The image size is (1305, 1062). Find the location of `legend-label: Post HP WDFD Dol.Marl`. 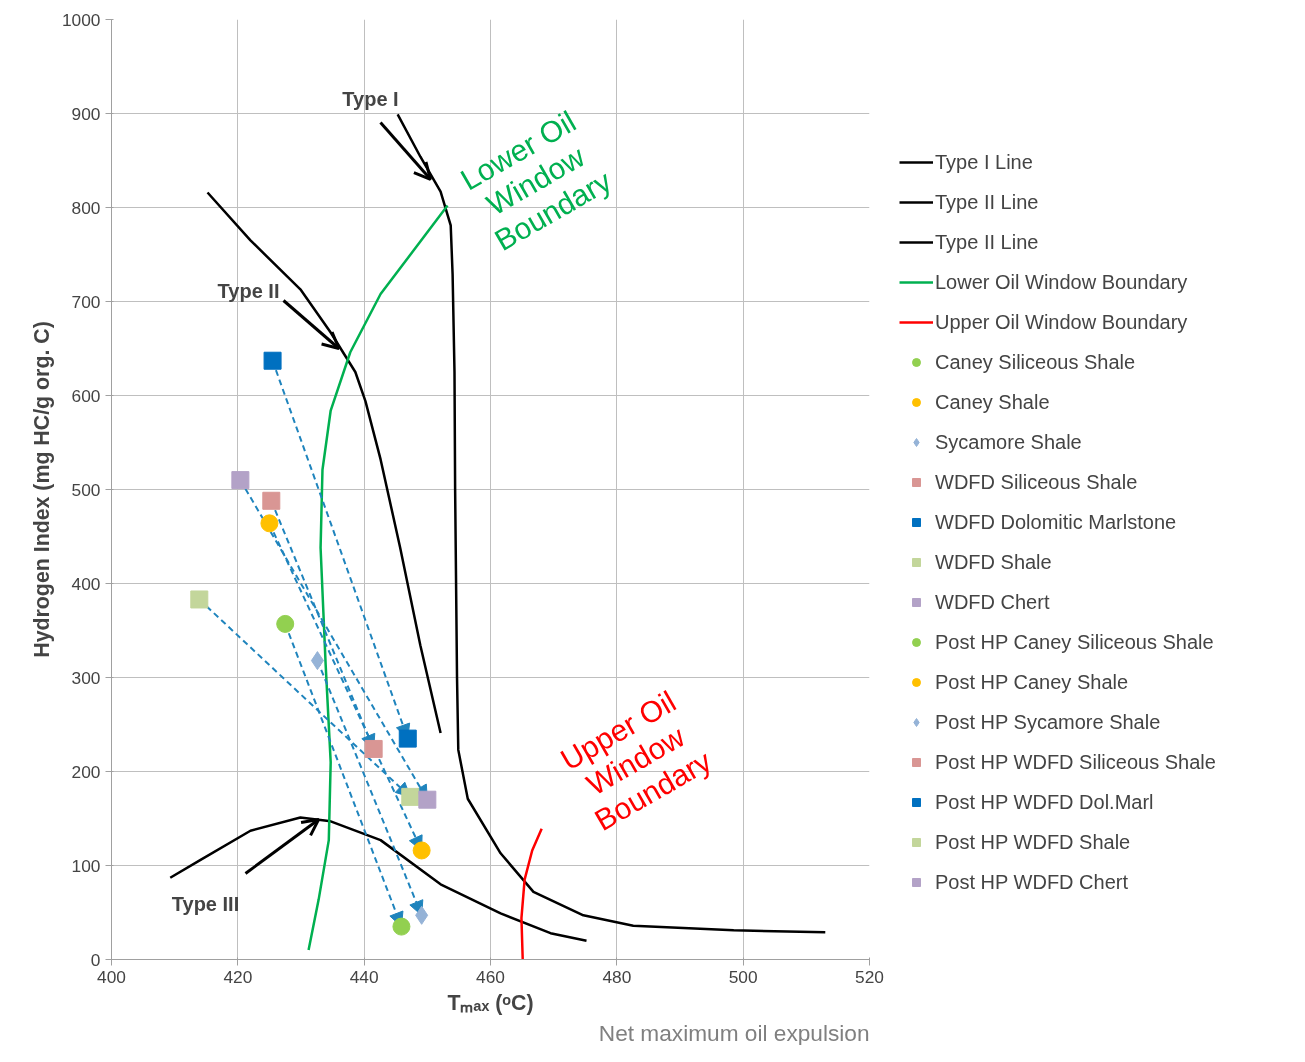

legend-label: Post HP WDFD Dol.Marl is located at coordinates (1044, 802).